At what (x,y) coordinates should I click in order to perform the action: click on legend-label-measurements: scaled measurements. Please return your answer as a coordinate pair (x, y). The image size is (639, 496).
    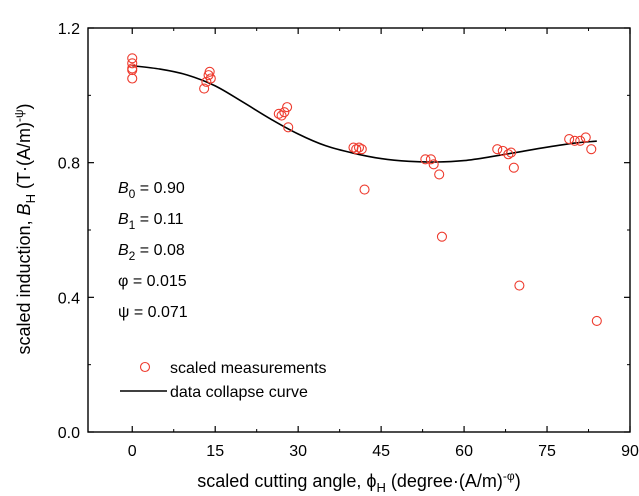
    Looking at the image, I should click on (248, 368).